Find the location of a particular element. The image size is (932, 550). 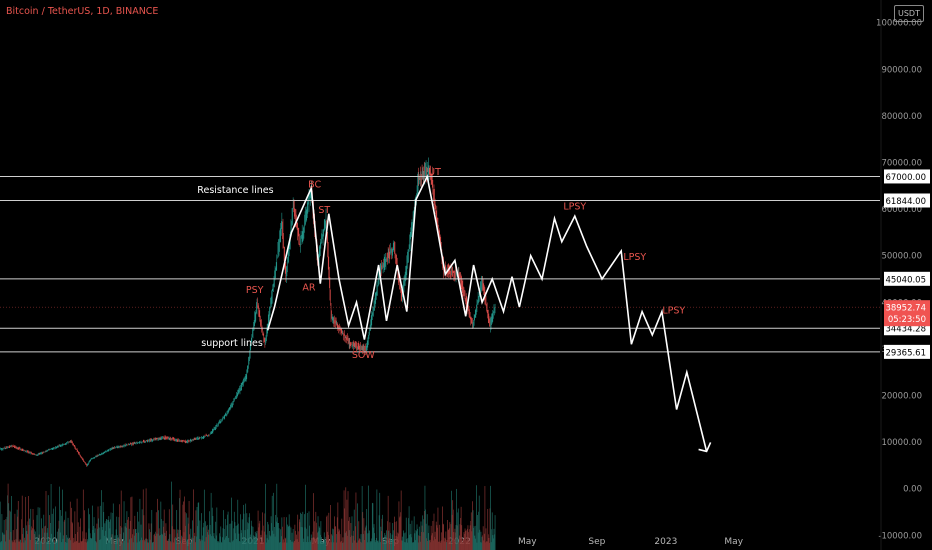

countdown-label: 05:23:50 is located at coordinates (907, 320).